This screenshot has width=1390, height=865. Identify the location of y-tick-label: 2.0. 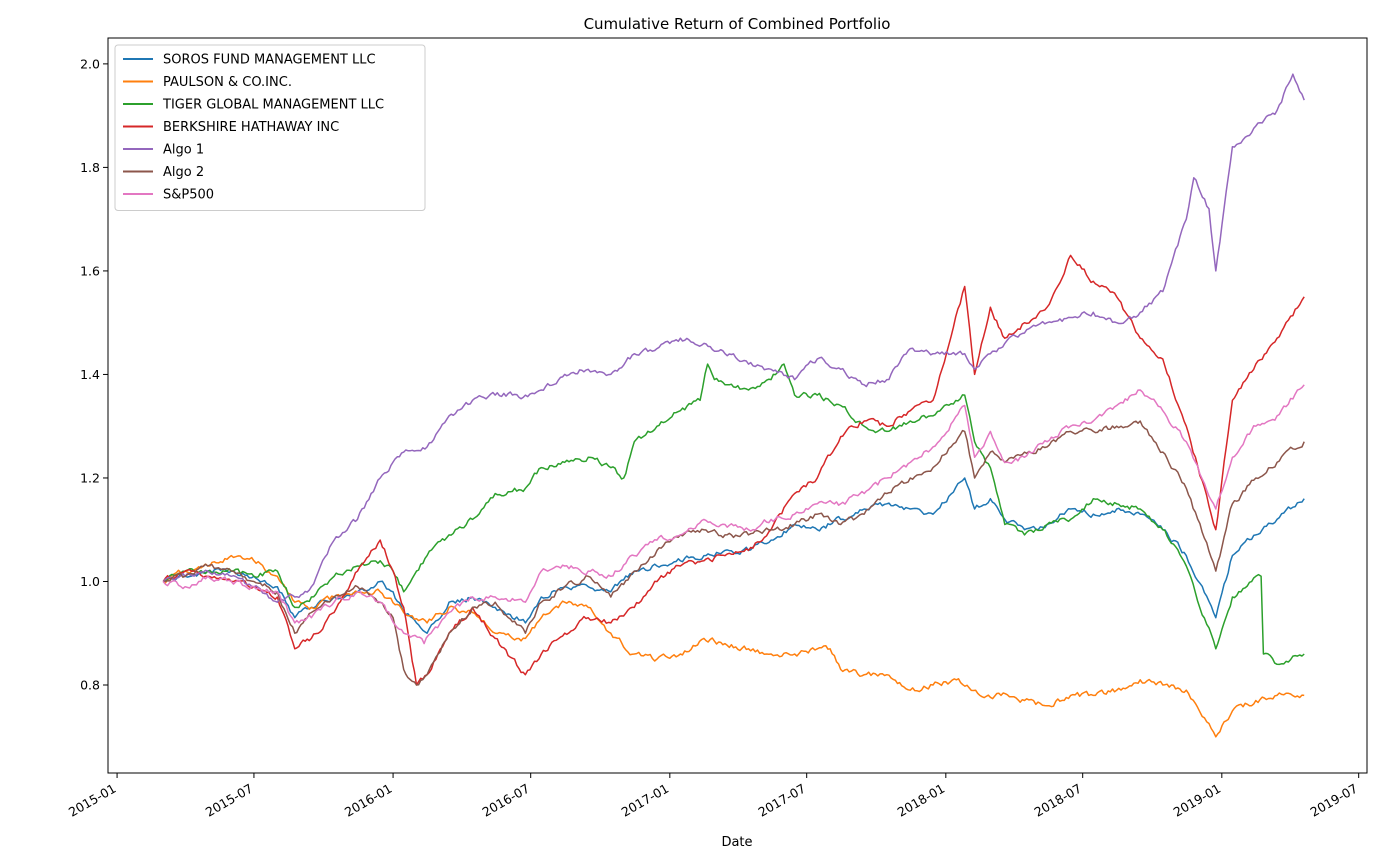
(90, 63).